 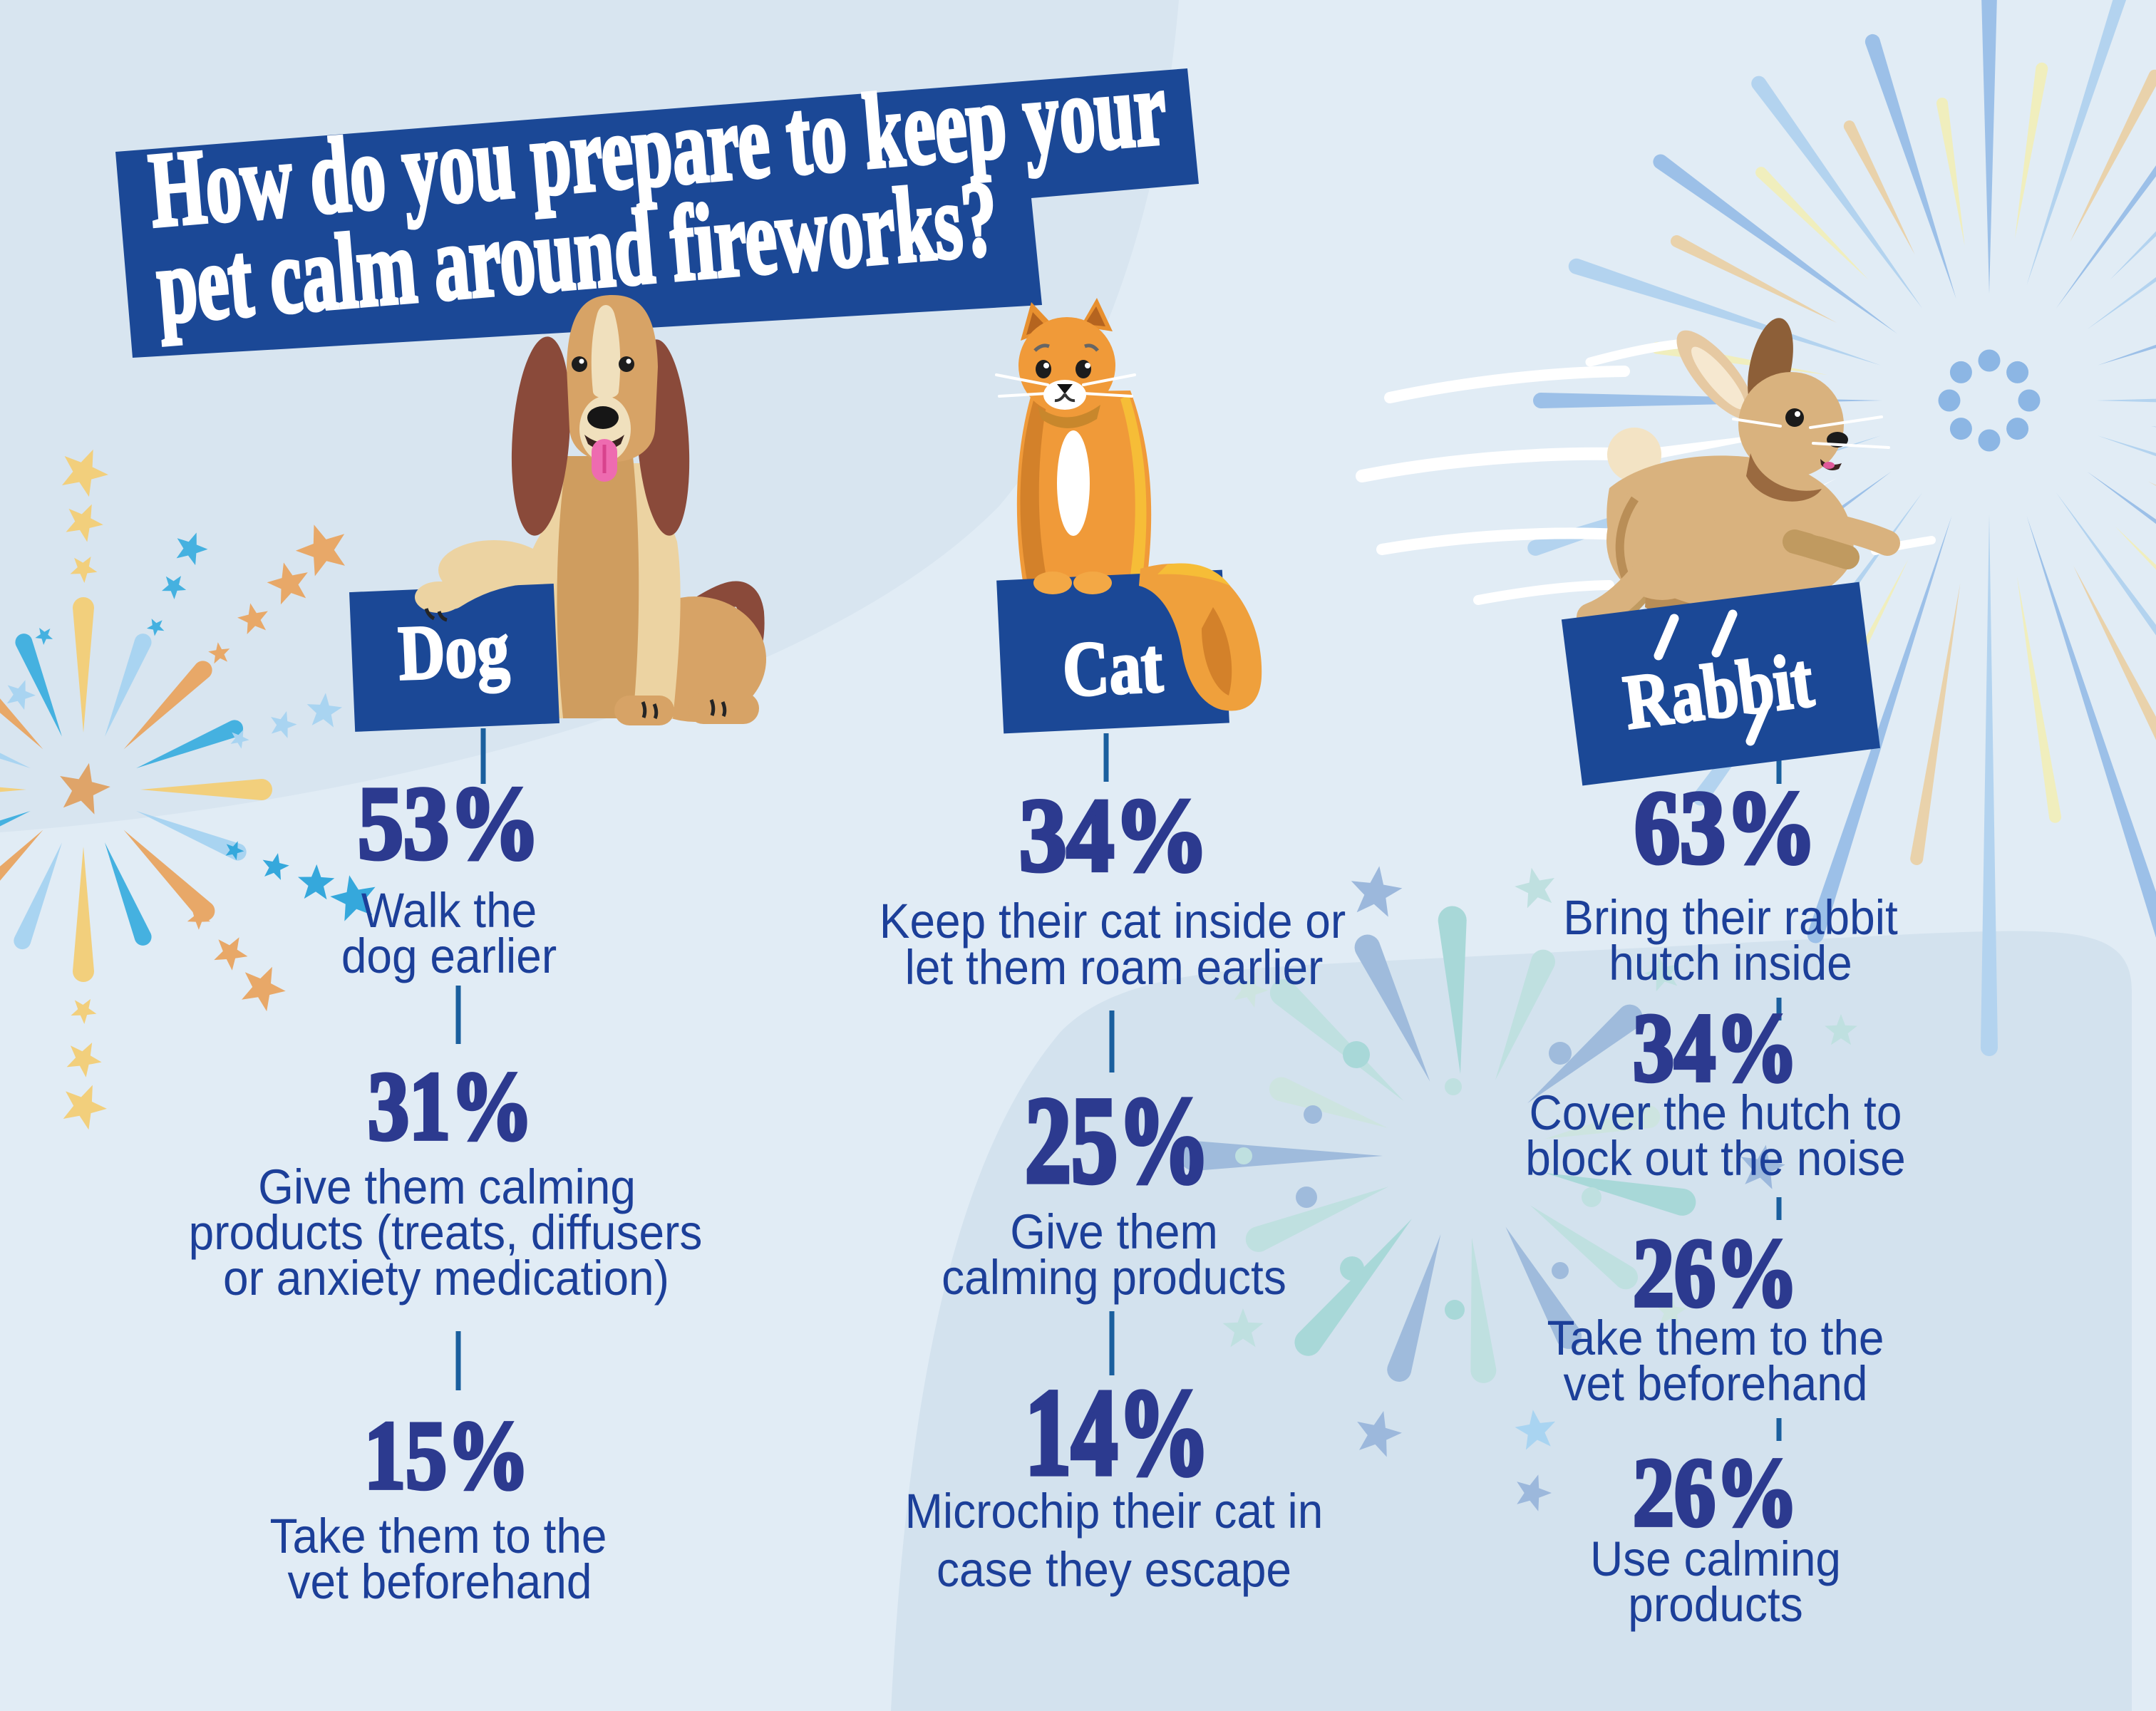 I want to click on svg-text: 25%, so click(x=1117, y=1140).